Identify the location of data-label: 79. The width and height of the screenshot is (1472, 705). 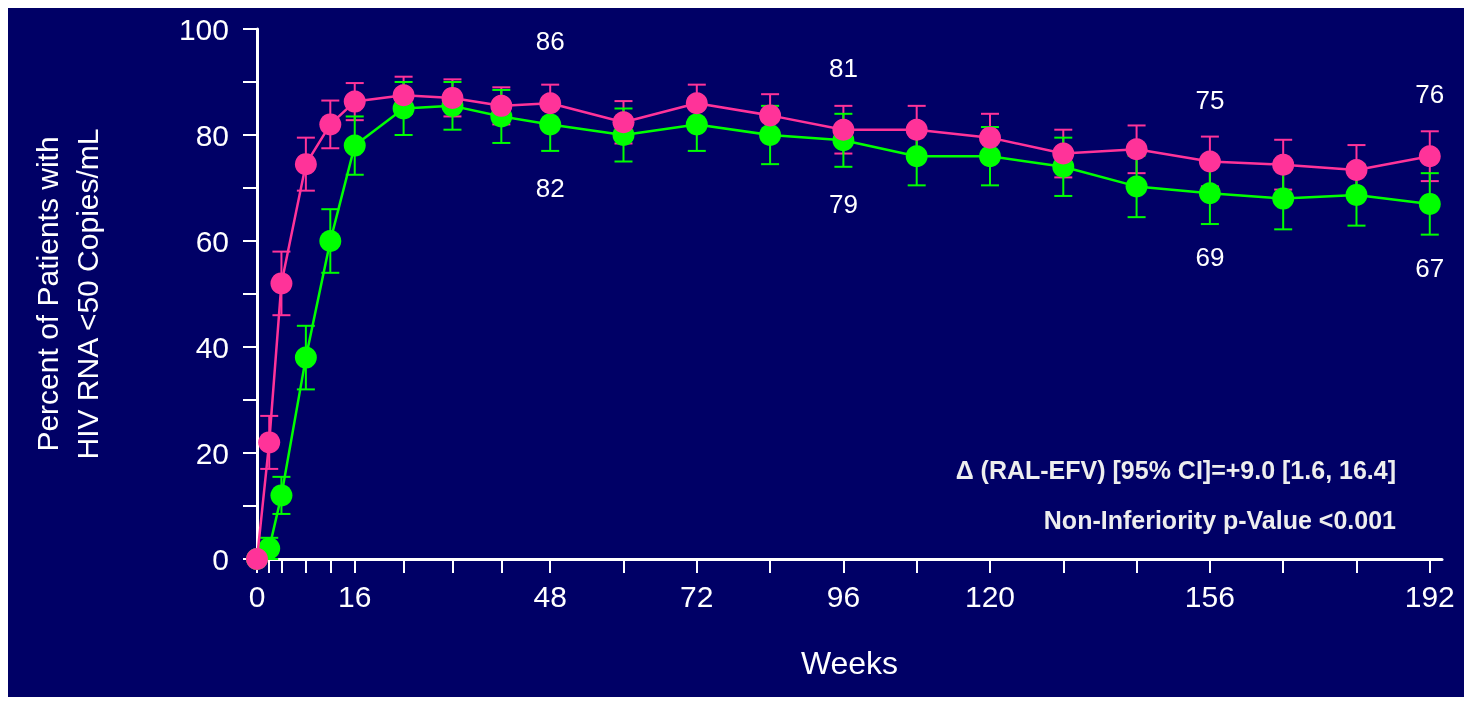
(843, 204).